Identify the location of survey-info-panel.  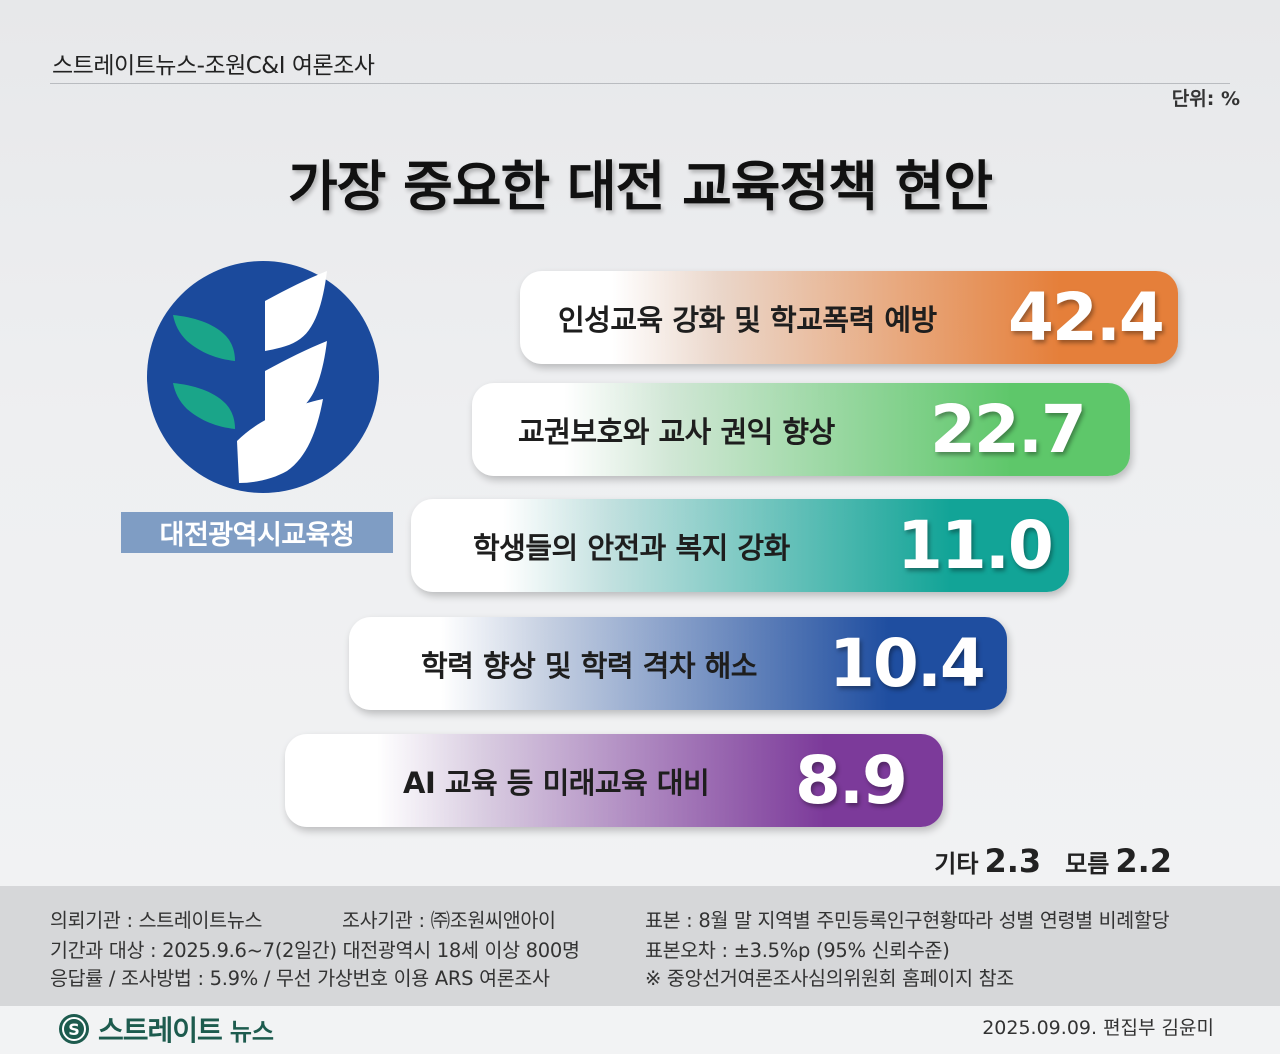
(640, 946).